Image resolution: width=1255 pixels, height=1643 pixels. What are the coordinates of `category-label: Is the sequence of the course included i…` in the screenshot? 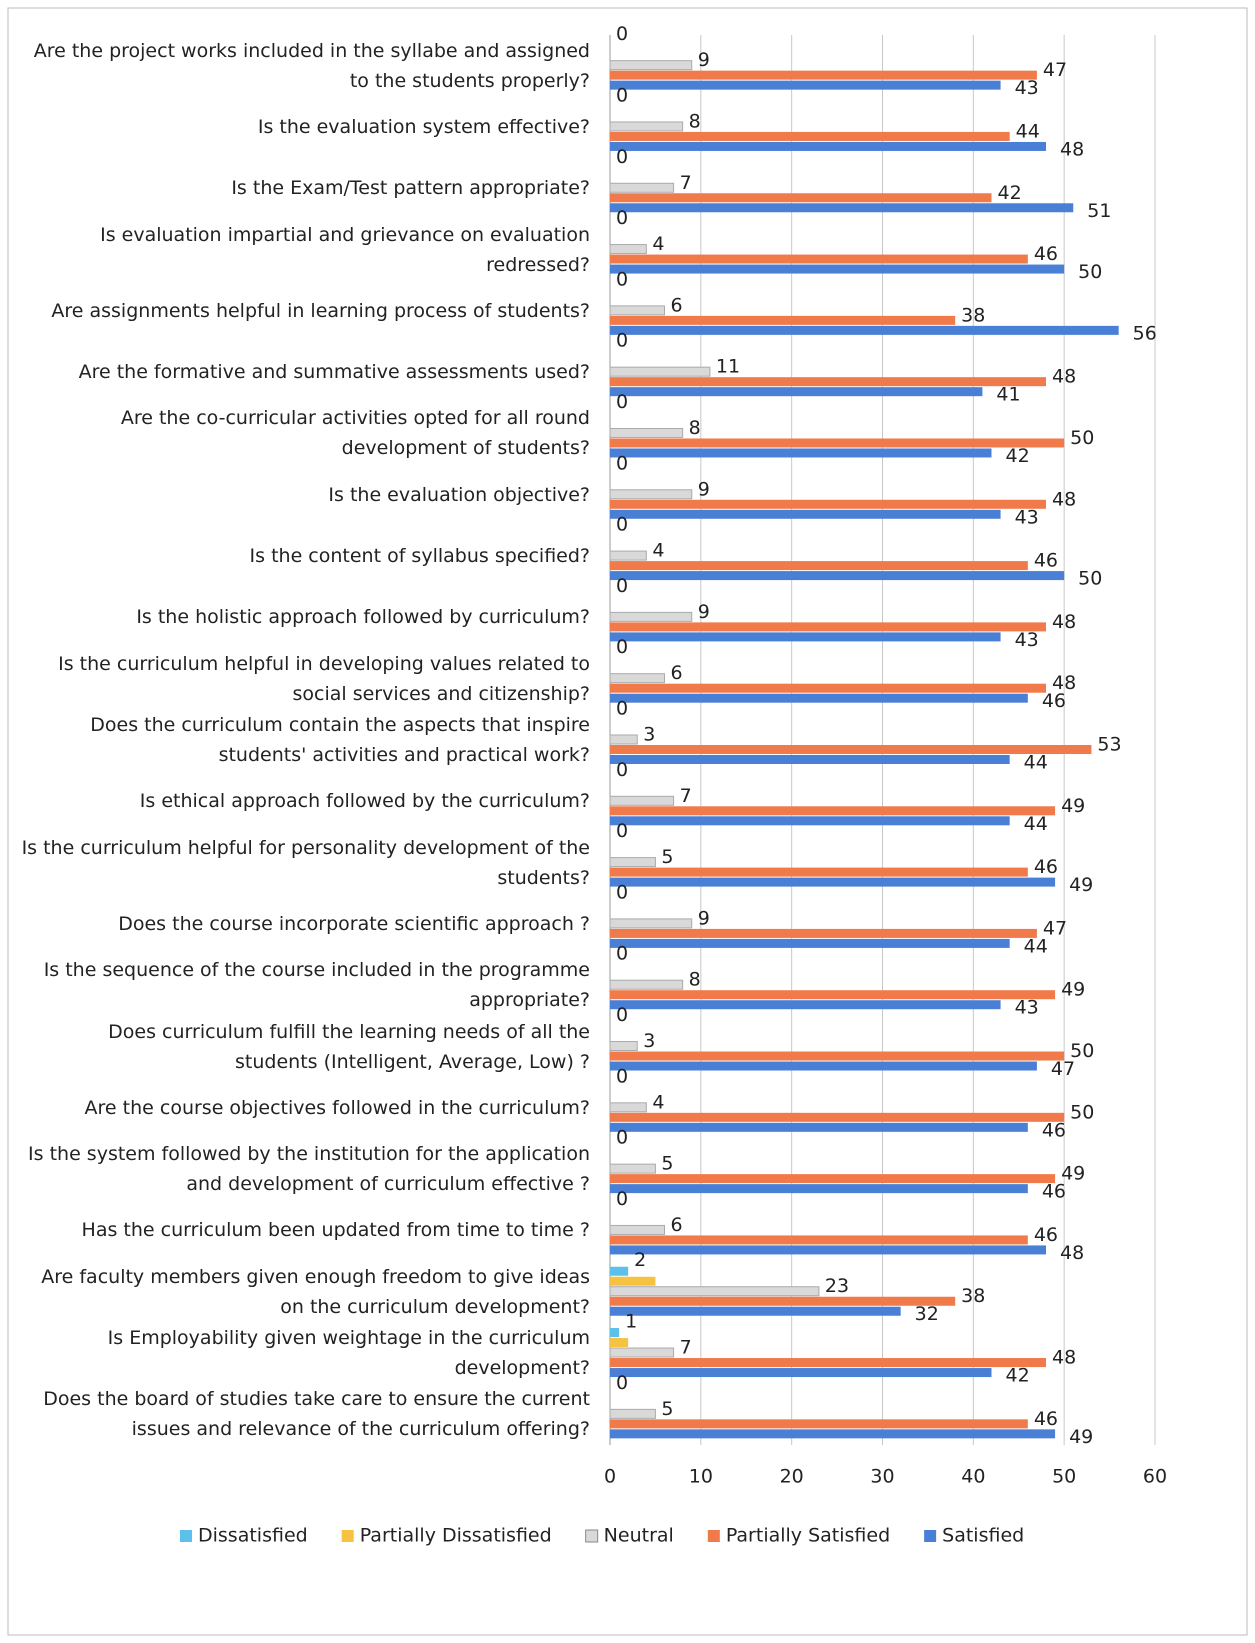 It's located at (316, 985).